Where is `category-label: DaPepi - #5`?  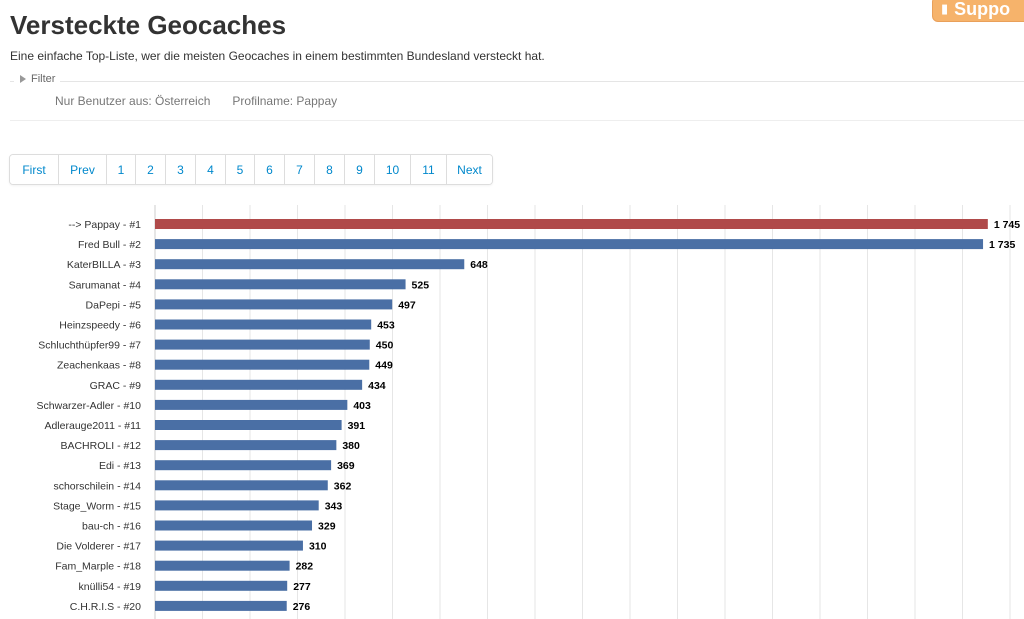 category-label: DaPepi - #5 is located at coordinates (114, 305).